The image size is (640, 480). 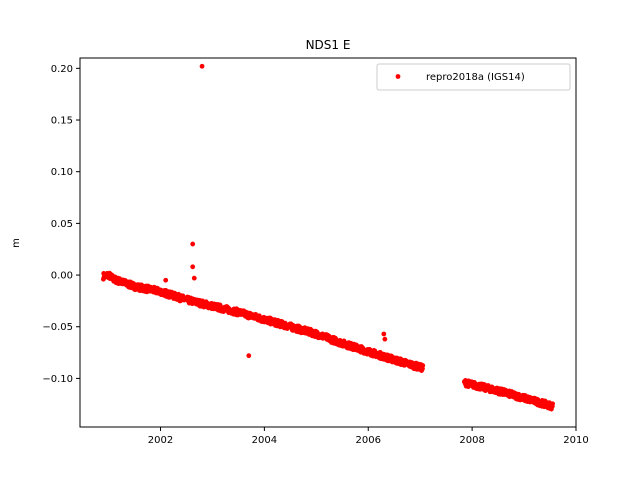 I want to click on y-tick-label: 0.05, so click(x=62, y=224).